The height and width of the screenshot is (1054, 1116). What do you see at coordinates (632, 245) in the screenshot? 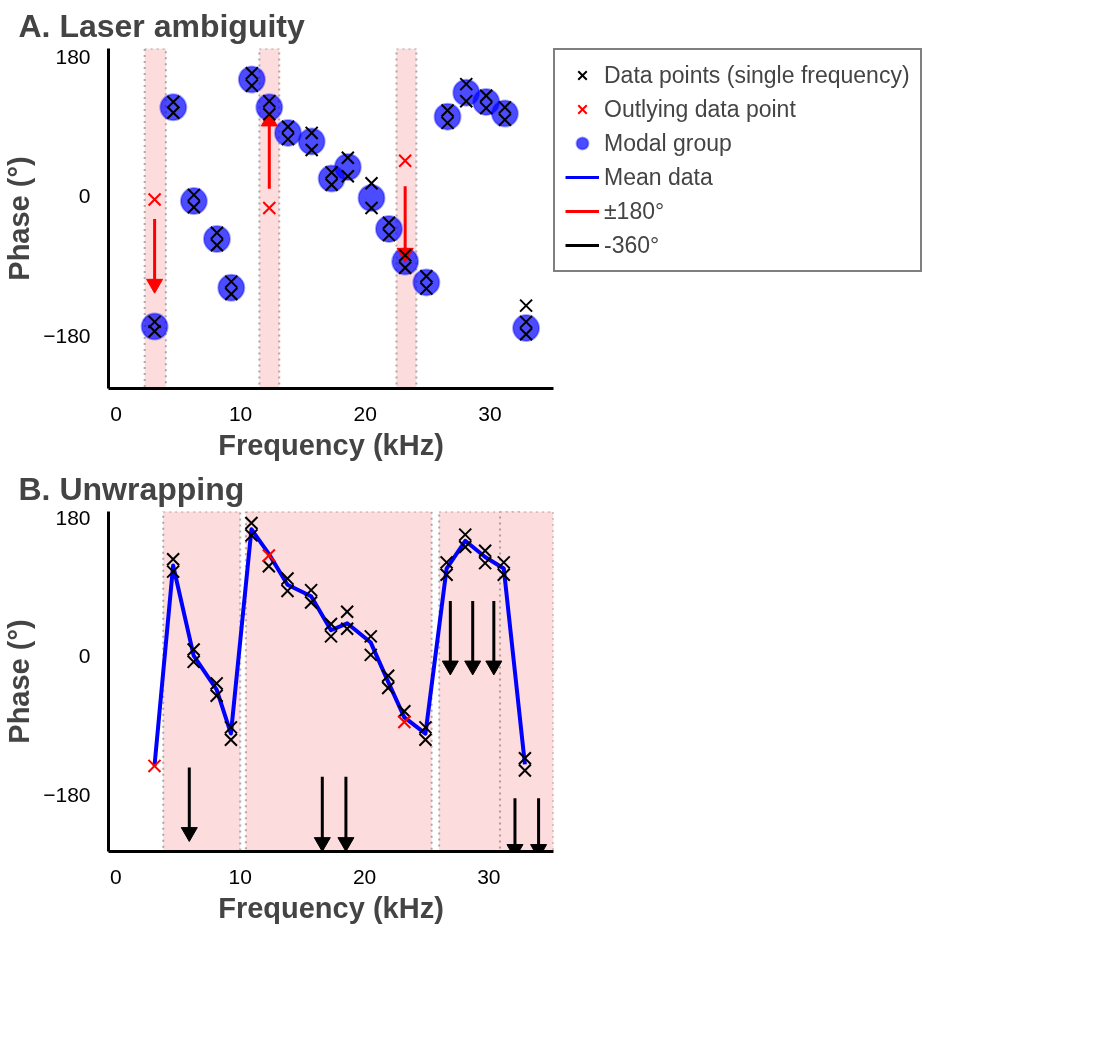
I see `text: -360°` at bounding box center [632, 245].